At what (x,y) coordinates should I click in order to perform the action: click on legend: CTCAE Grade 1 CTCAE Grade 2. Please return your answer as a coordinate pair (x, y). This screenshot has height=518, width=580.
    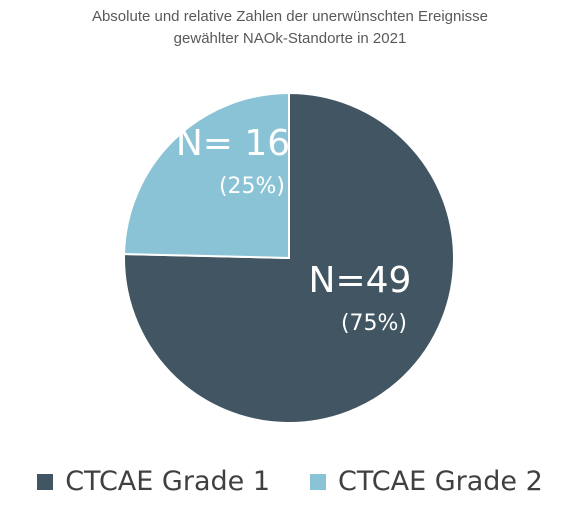
    Looking at the image, I should click on (290, 481).